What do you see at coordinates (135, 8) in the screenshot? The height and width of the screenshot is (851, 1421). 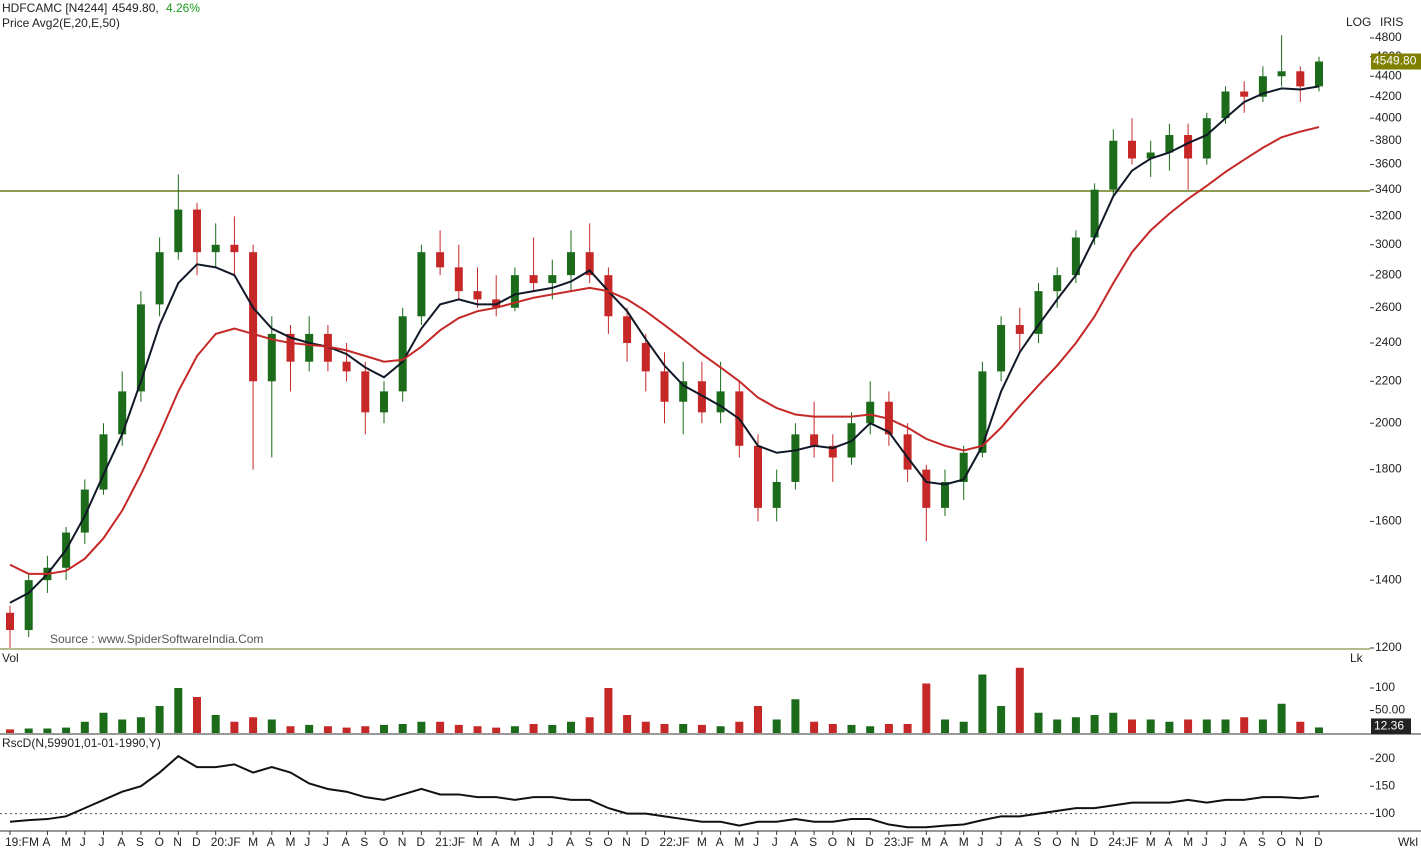 I see `price-text: 4549.80,` at bounding box center [135, 8].